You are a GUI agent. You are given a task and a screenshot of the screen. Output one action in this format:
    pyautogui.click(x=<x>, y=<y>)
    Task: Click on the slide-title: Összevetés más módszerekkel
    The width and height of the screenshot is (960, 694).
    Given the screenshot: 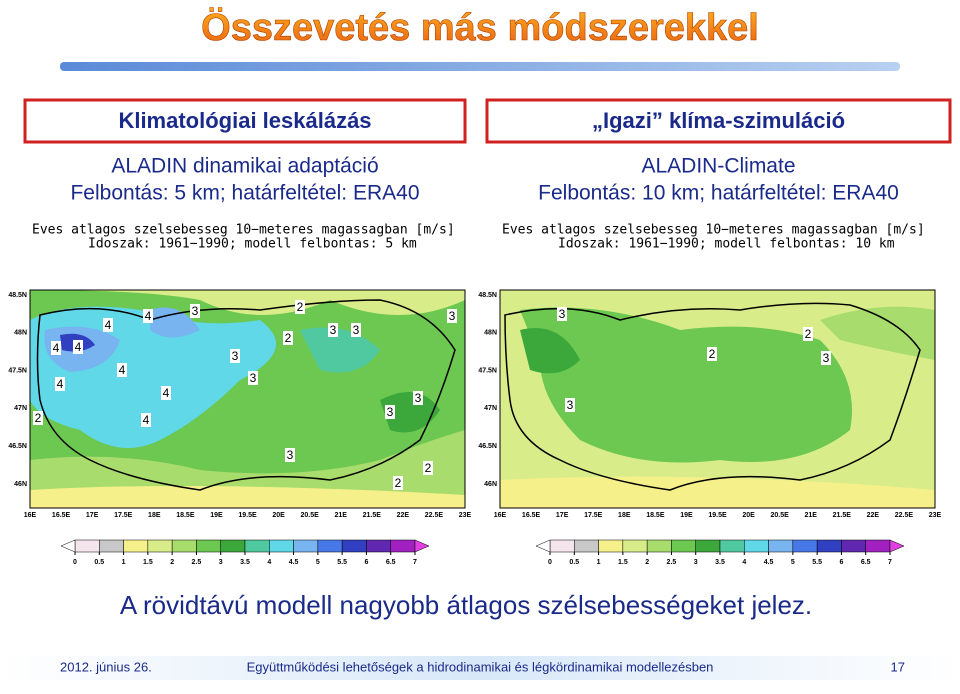 What is the action you would take?
    pyautogui.click(x=480, y=27)
    